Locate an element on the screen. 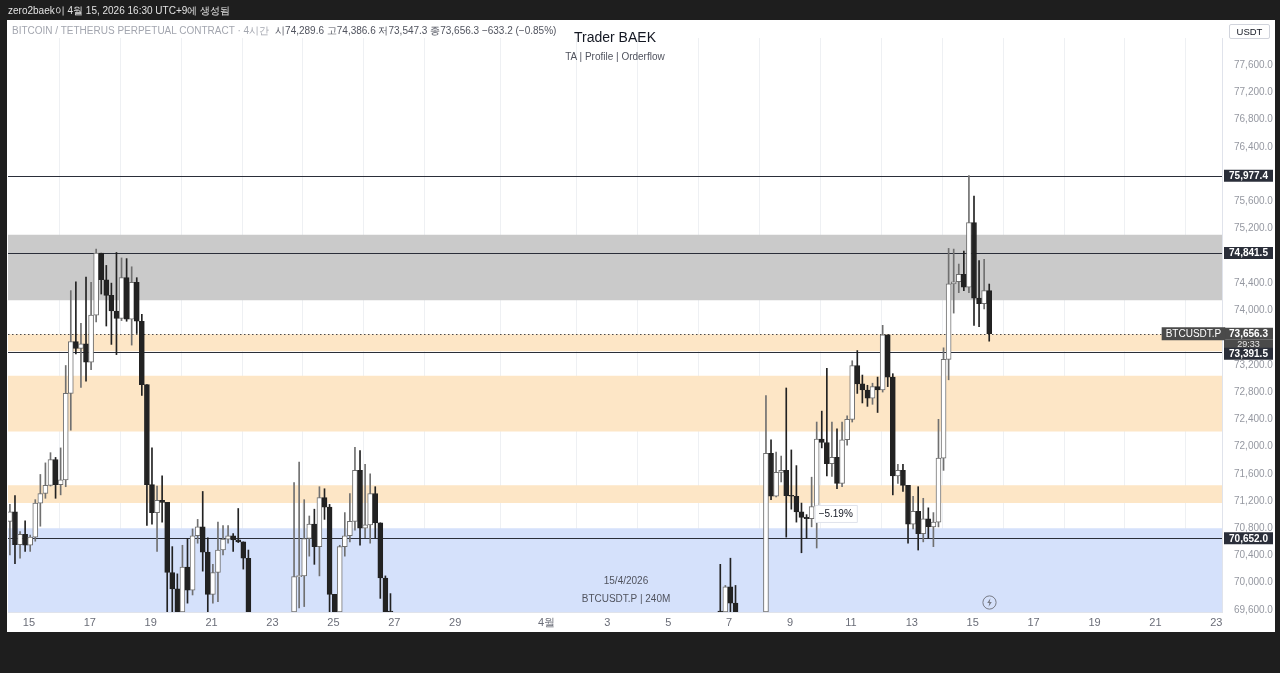  x-tick-label: 29 is located at coordinates (455, 621).